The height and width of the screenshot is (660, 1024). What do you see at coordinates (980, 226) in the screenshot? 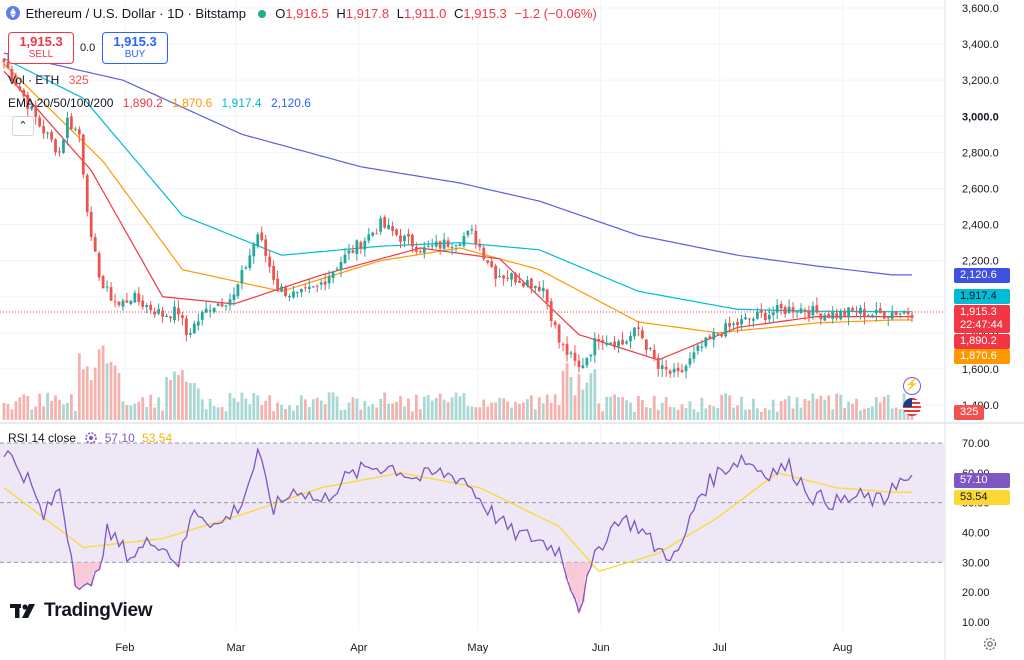
I see `price-axis-label: 2,400.0` at bounding box center [980, 226].